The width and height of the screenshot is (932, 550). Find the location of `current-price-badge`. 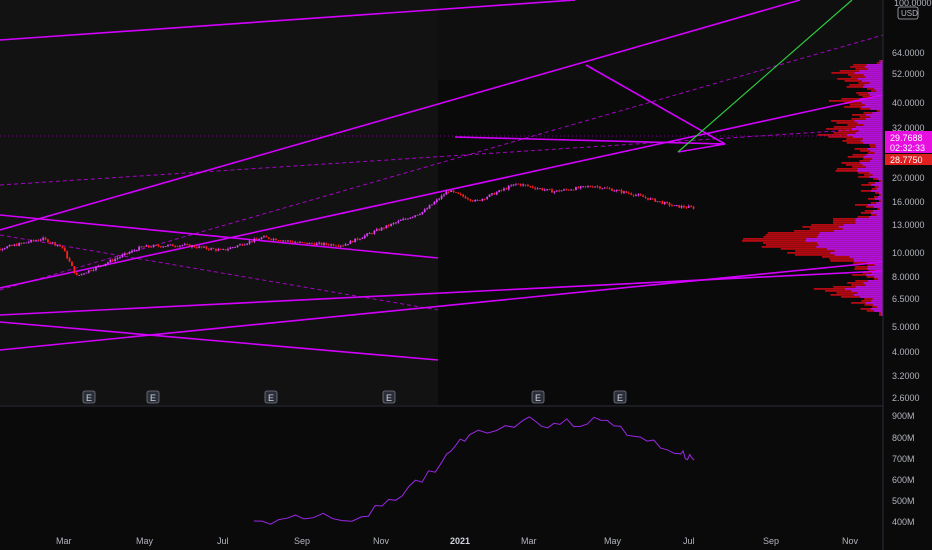

current-price-badge is located at coordinates (908, 142).